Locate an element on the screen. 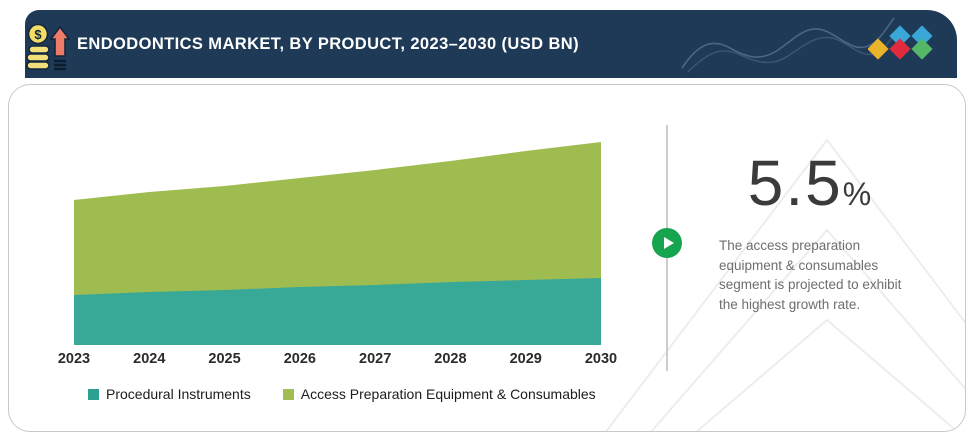 The height and width of the screenshot is (438, 975). x-axis-label: 2025 is located at coordinates (224, 359).